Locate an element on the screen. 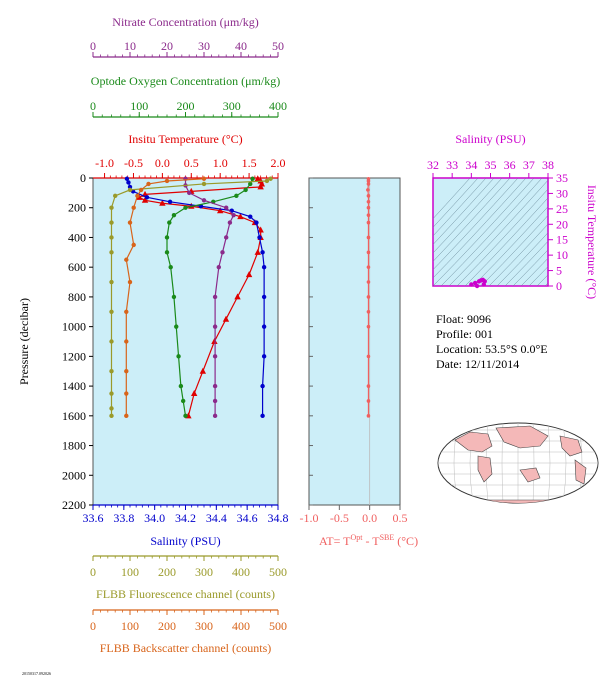 The image size is (616, 689). nitrate-tick-label: 0 is located at coordinates (93, 46).